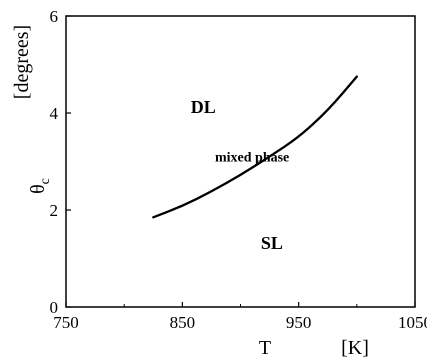  Describe the element at coordinates (38, 189) in the screenshot. I see `y-axis-symbol-text: θ` at that location.